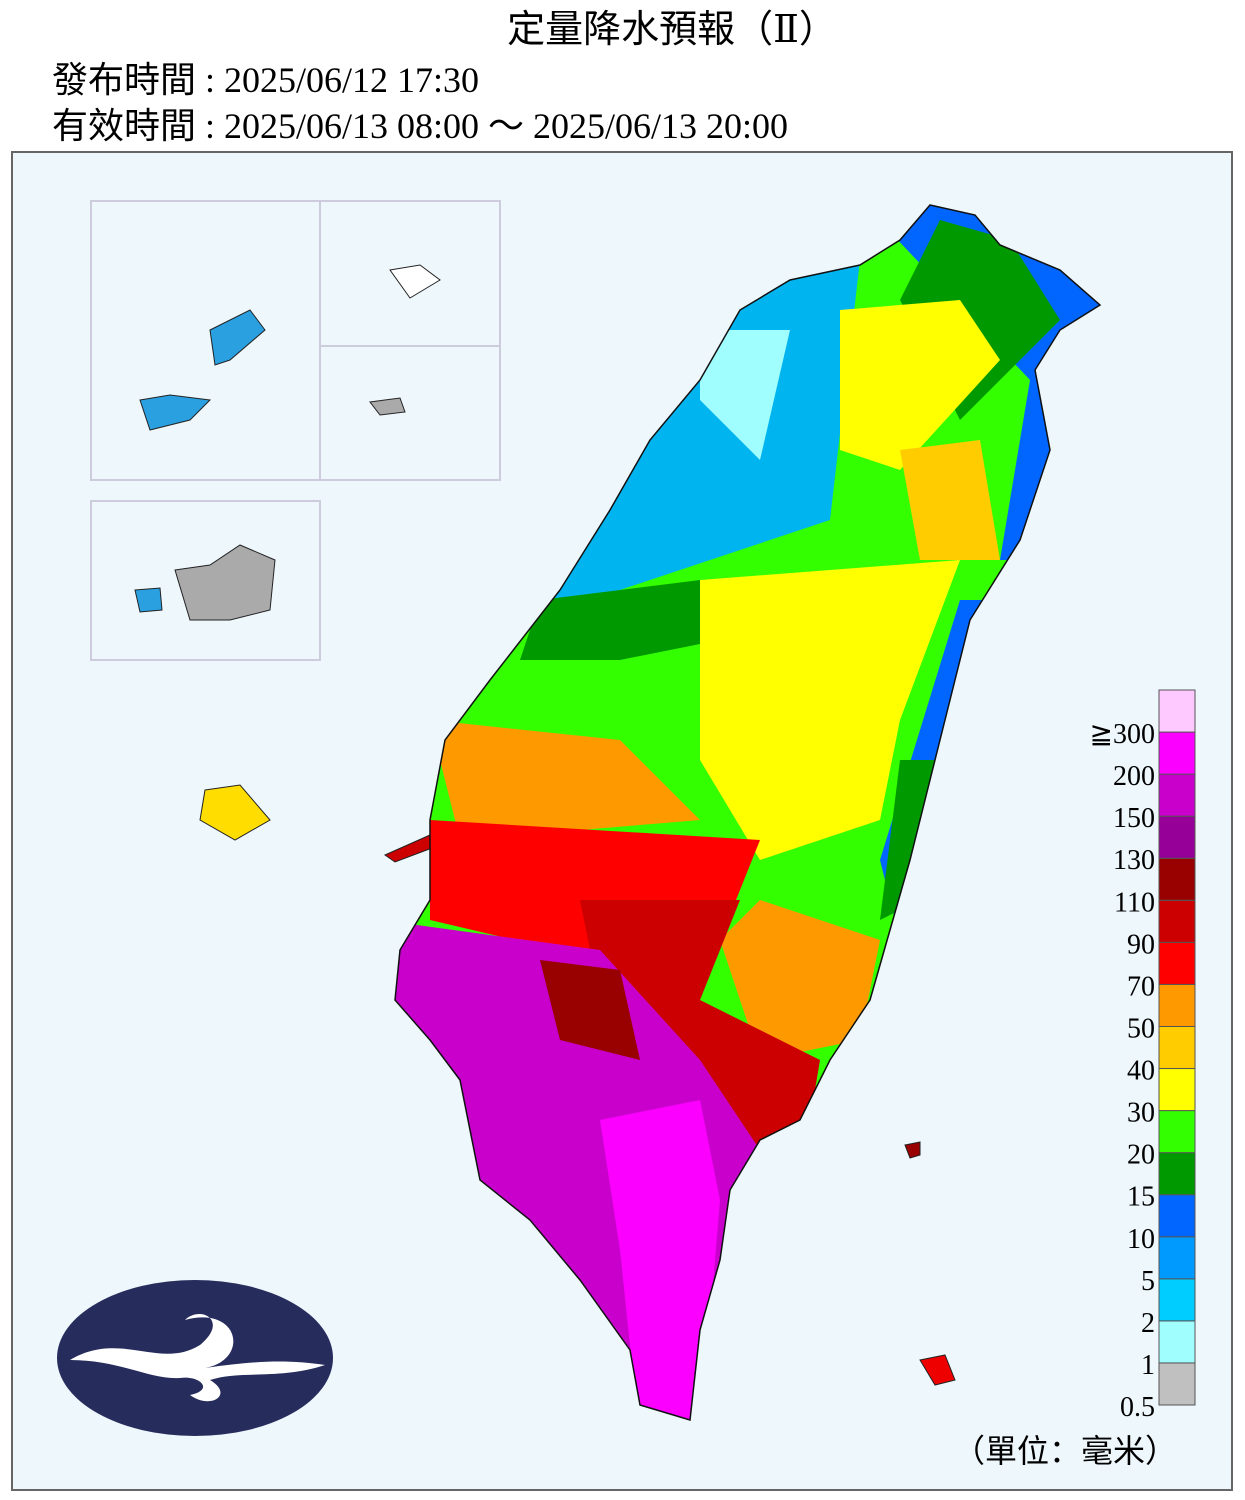  I want to click on legend-label: 10, so click(1141, 1239).